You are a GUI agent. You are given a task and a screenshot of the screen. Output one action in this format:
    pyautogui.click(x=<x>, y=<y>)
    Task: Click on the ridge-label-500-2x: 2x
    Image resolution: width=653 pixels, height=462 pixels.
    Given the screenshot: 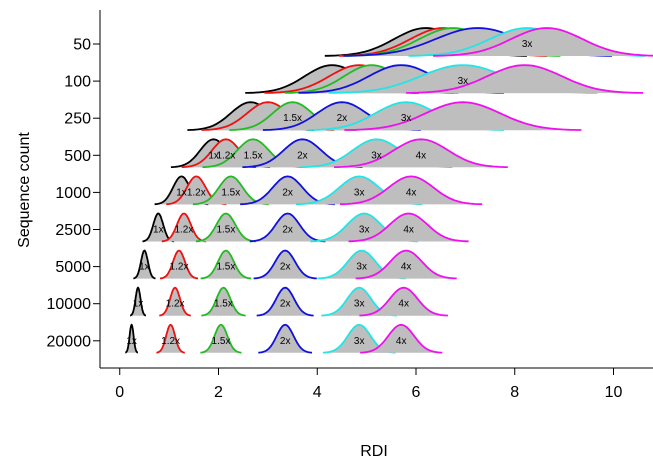 What is the action you would take?
    pyautogui.click(x=302, y=155)
    